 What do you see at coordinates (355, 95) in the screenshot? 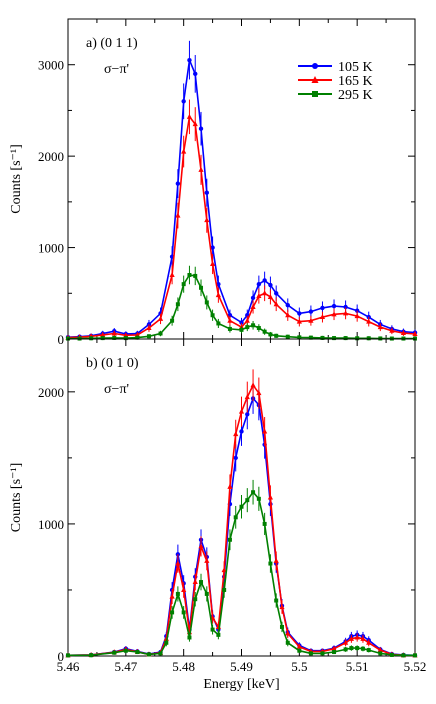
I see `legend-label: 295 K` at bounding box center [355, 95].